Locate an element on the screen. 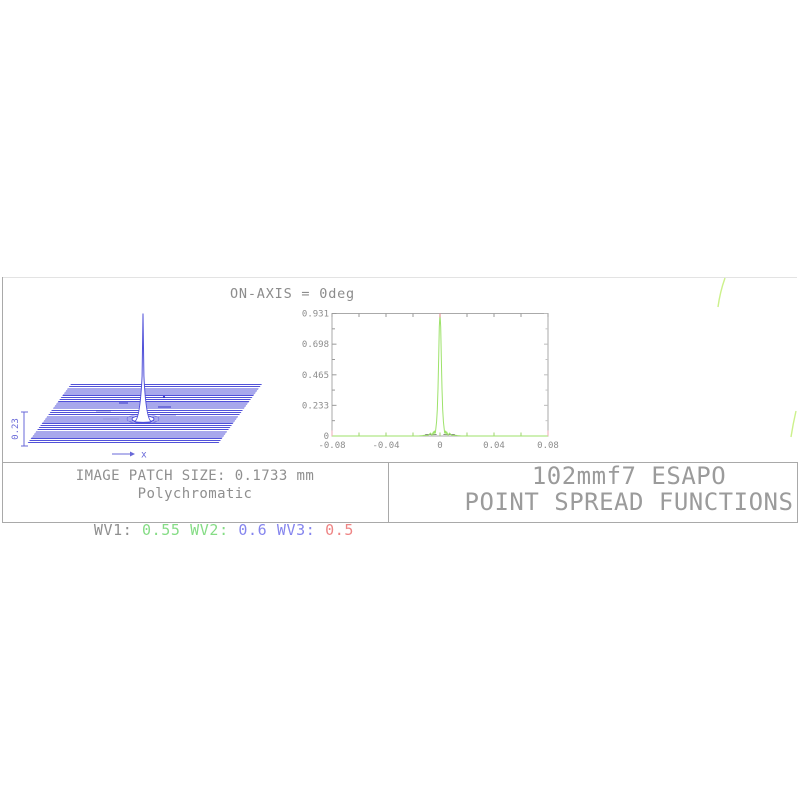 This screenshot has height=800, width=800. x-axis-arrow-icon is located at coordinates (123, 454).